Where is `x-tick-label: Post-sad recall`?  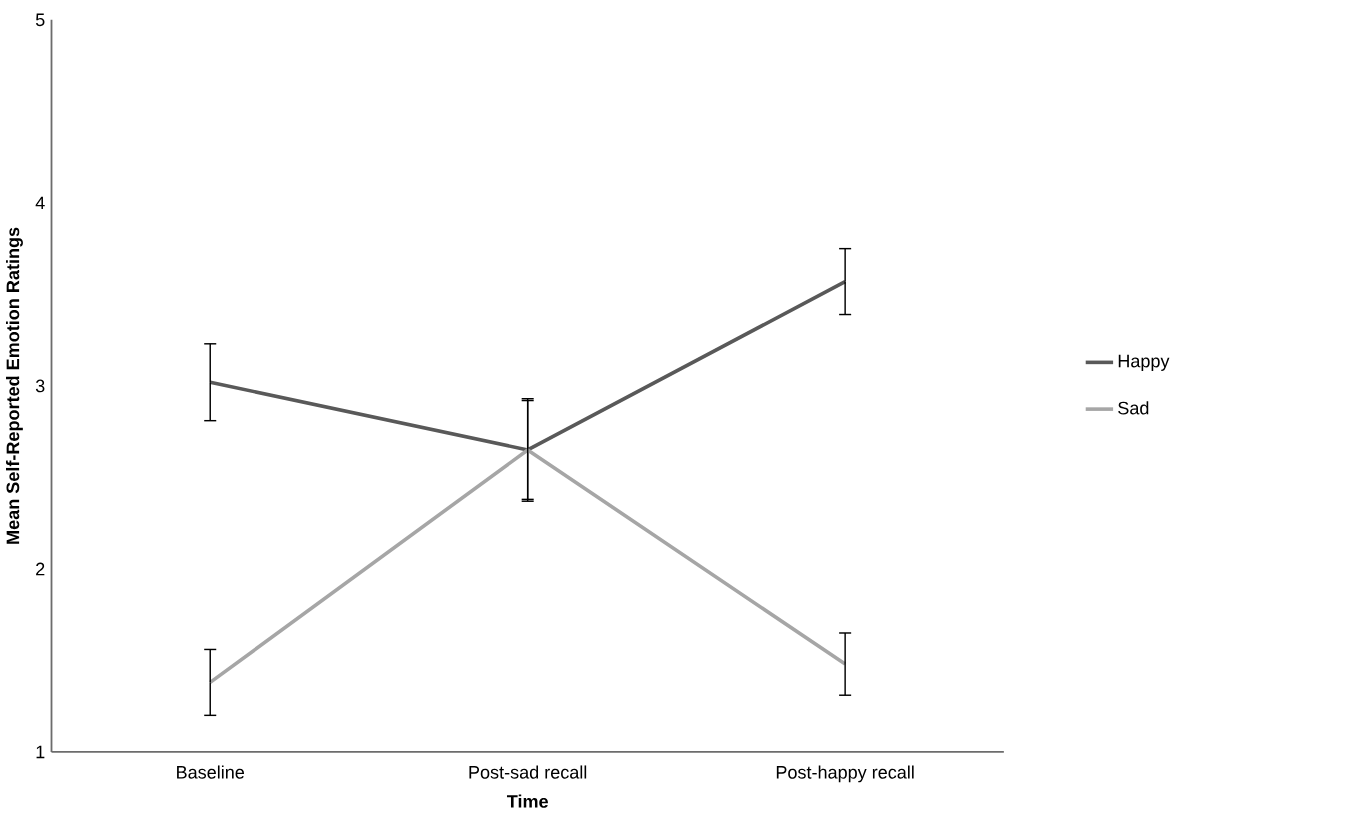 x-tick-label: Post-sad recall is located at coordinates (528, 772).